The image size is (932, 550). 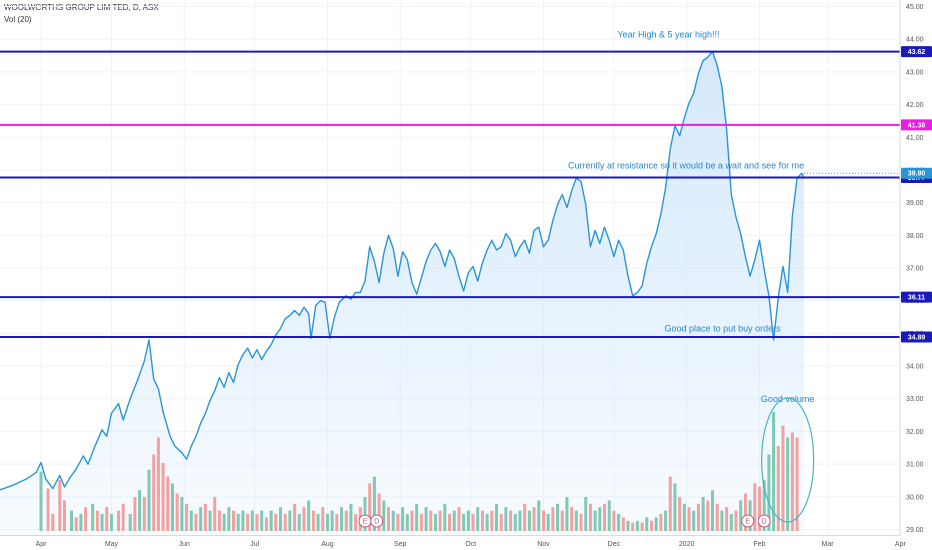 I want to click on time-tick-label: Apr, so click(x=901, y=544).